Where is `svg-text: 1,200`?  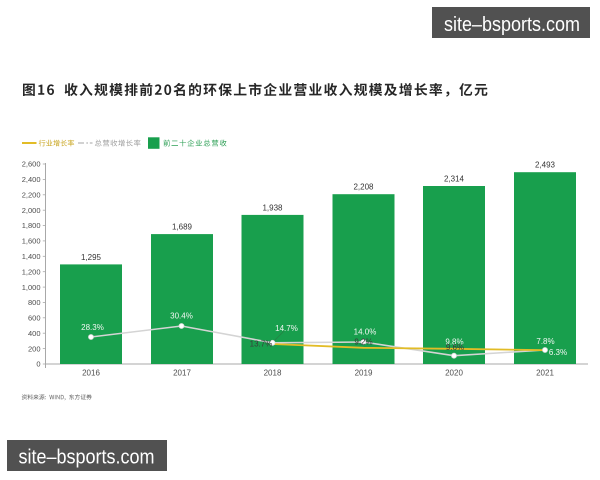 svg-text: 1,200 is located at coordinates (31, 271).